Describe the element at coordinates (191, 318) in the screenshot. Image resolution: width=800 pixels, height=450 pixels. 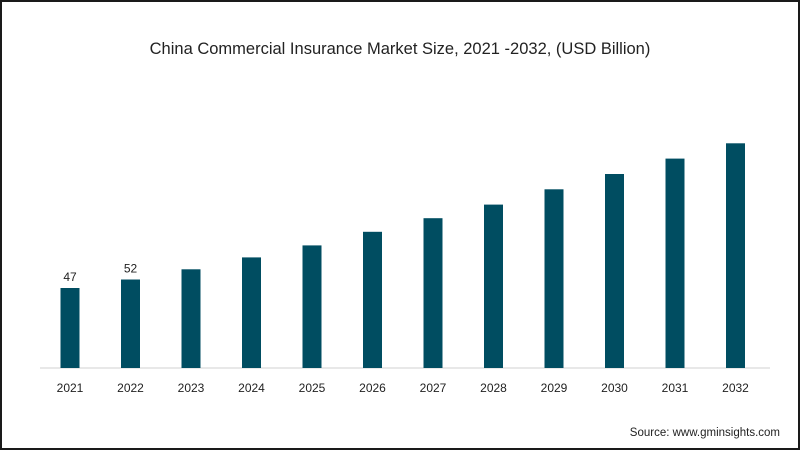
I see `bar-2023` at that location.